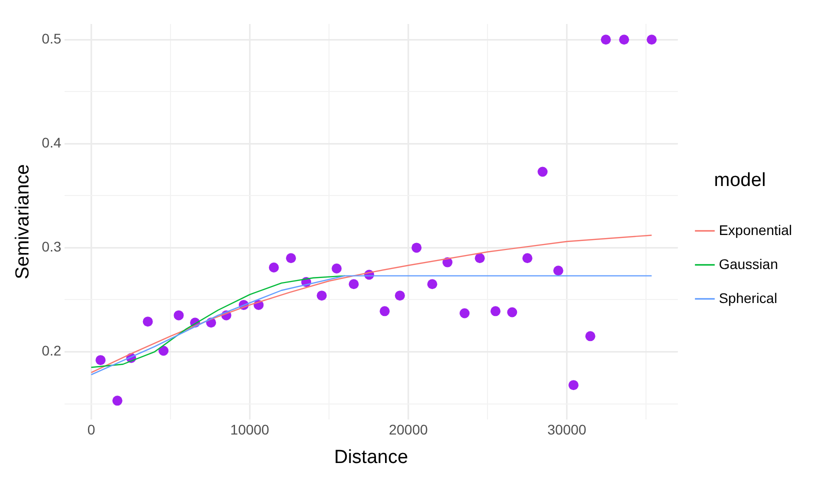  Describe the element at coordinates (91, 430) in the screenshot. I see `x-tick-label: 0` at that location.